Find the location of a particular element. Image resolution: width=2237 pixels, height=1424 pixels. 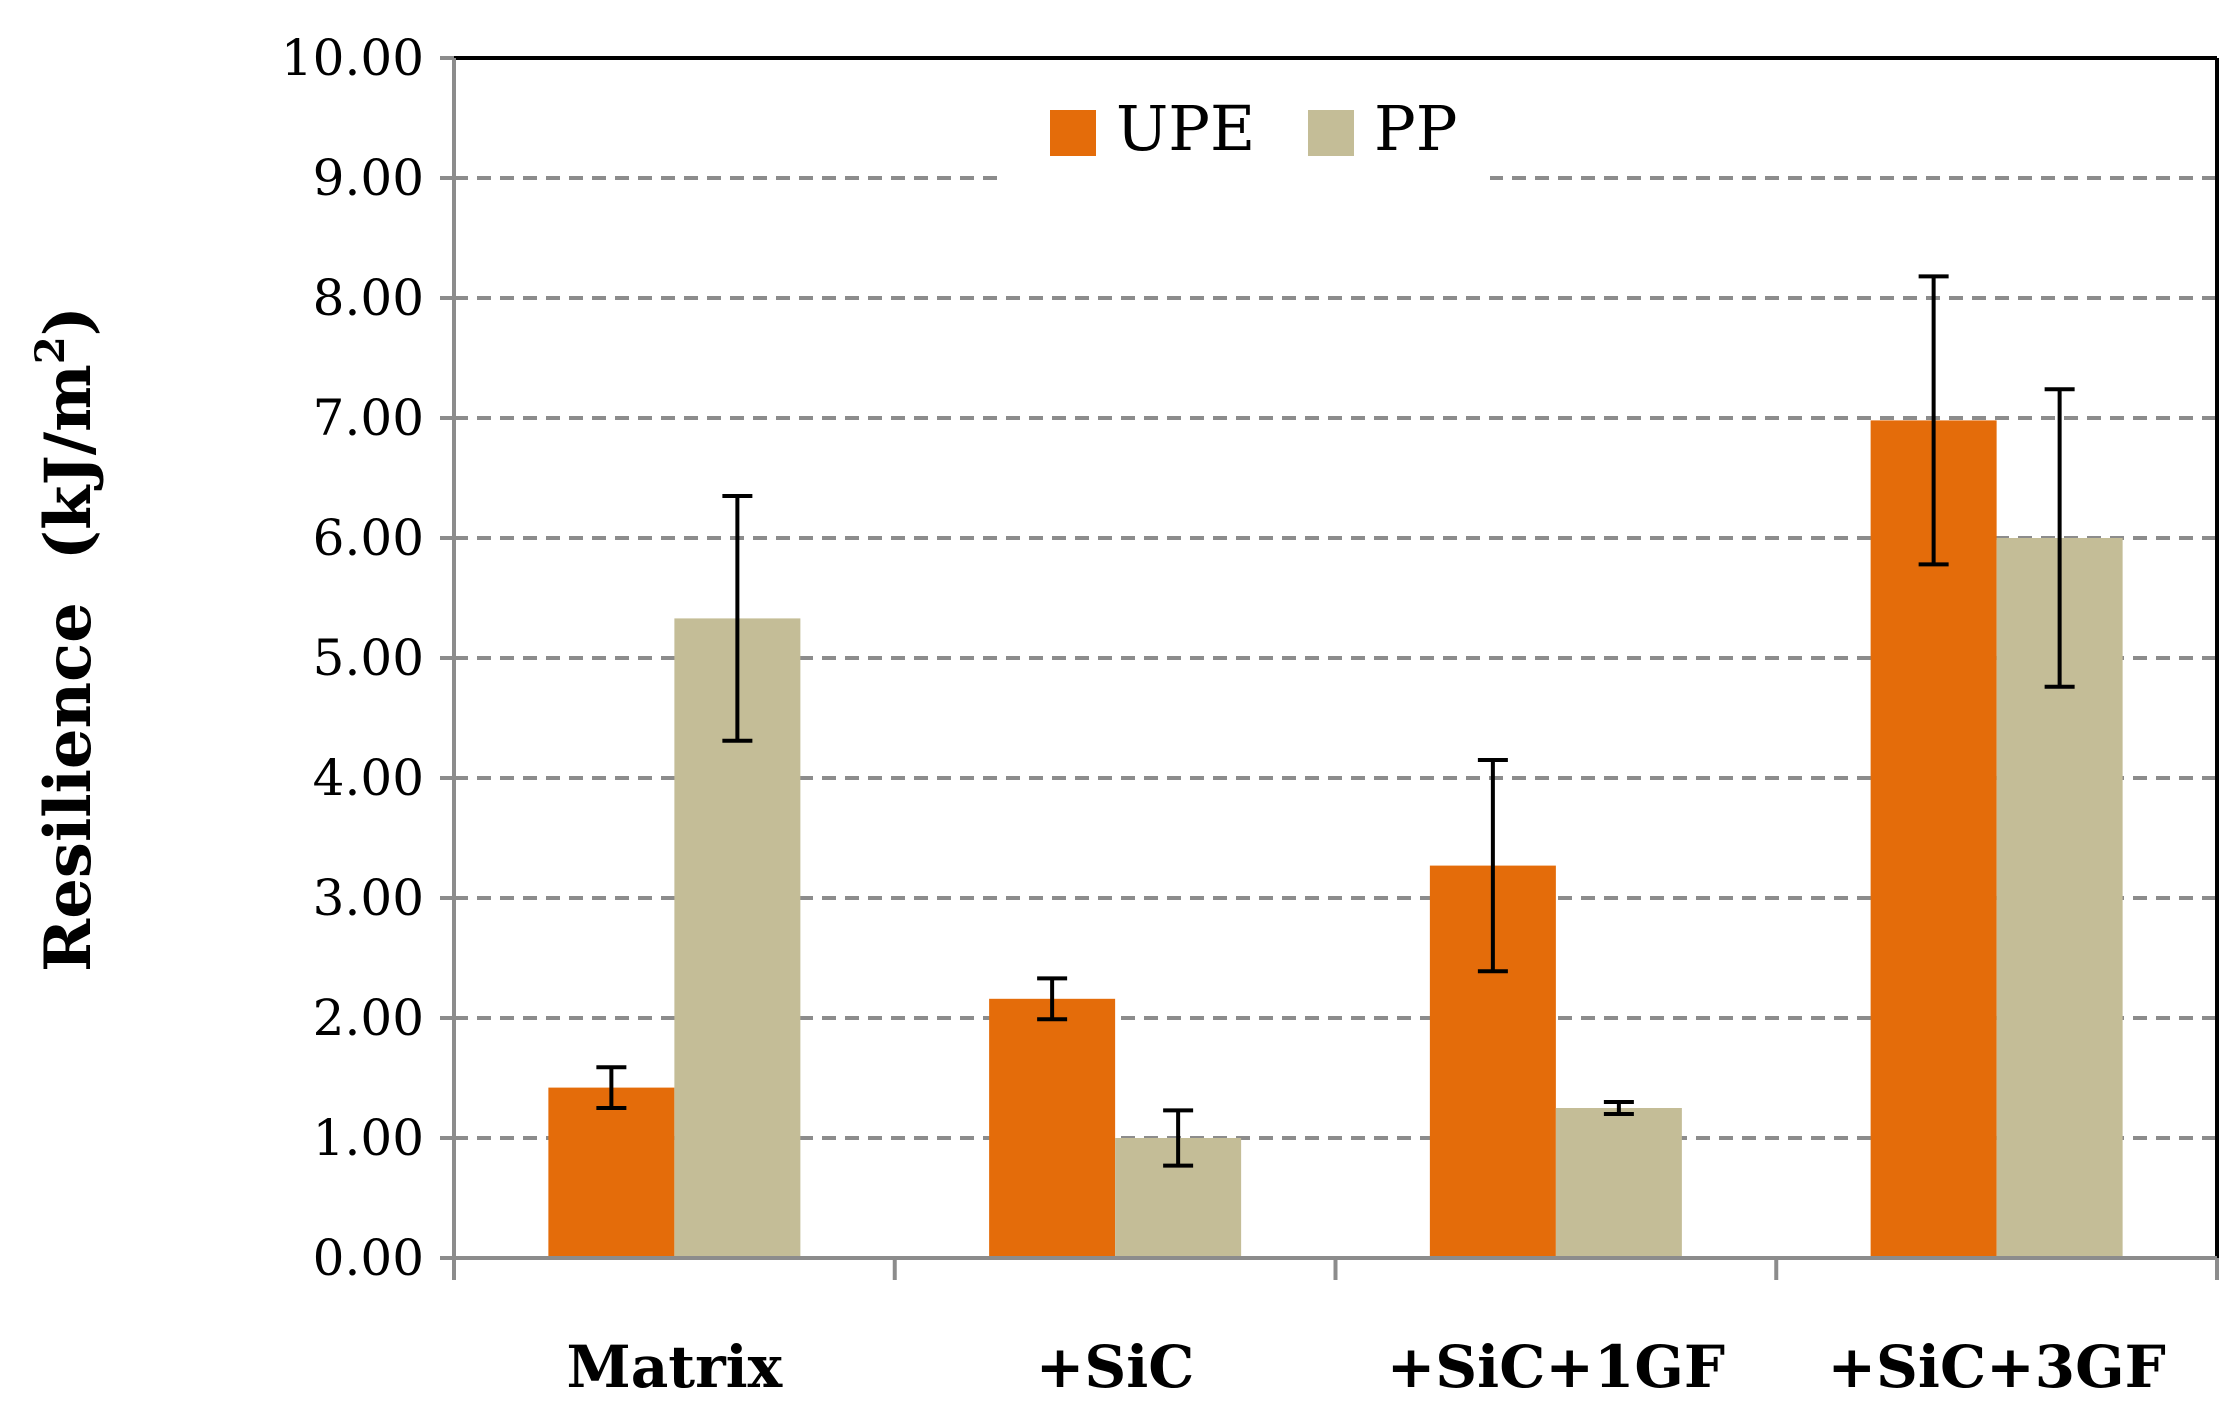

legend-swatch-upe is located at coordinates (1073, 133).